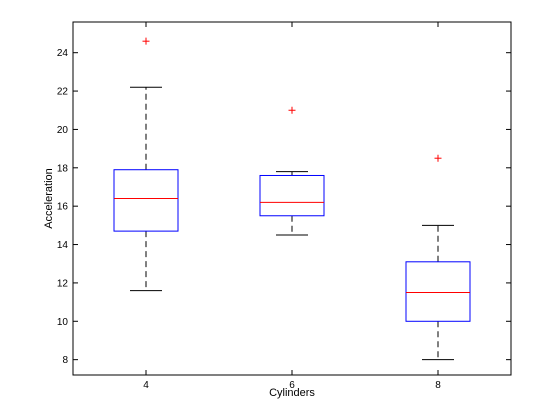  I want to click on x-axis-label: Cylinders, so click(292, 393).